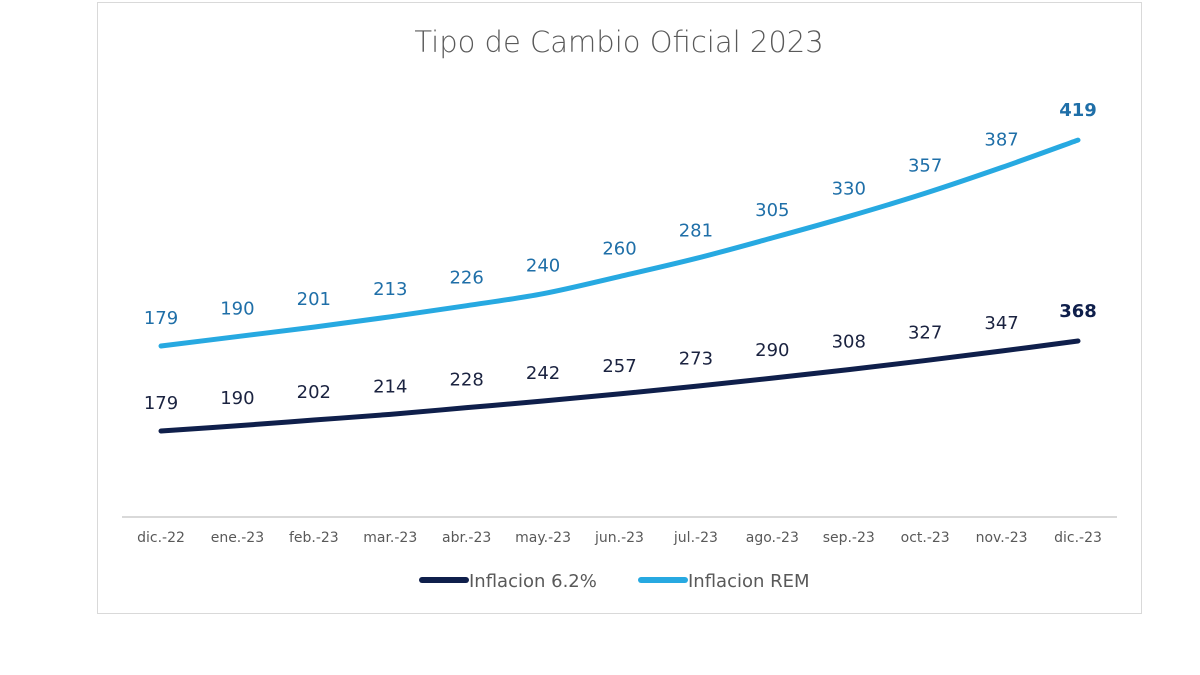 Image resolution: width=1200 pixels, height=675 pixels. What do you see at coordinates (925, 538) in the screenshot?
I see `x-tick-label: oct.-23` at bounding box center [925, 538].